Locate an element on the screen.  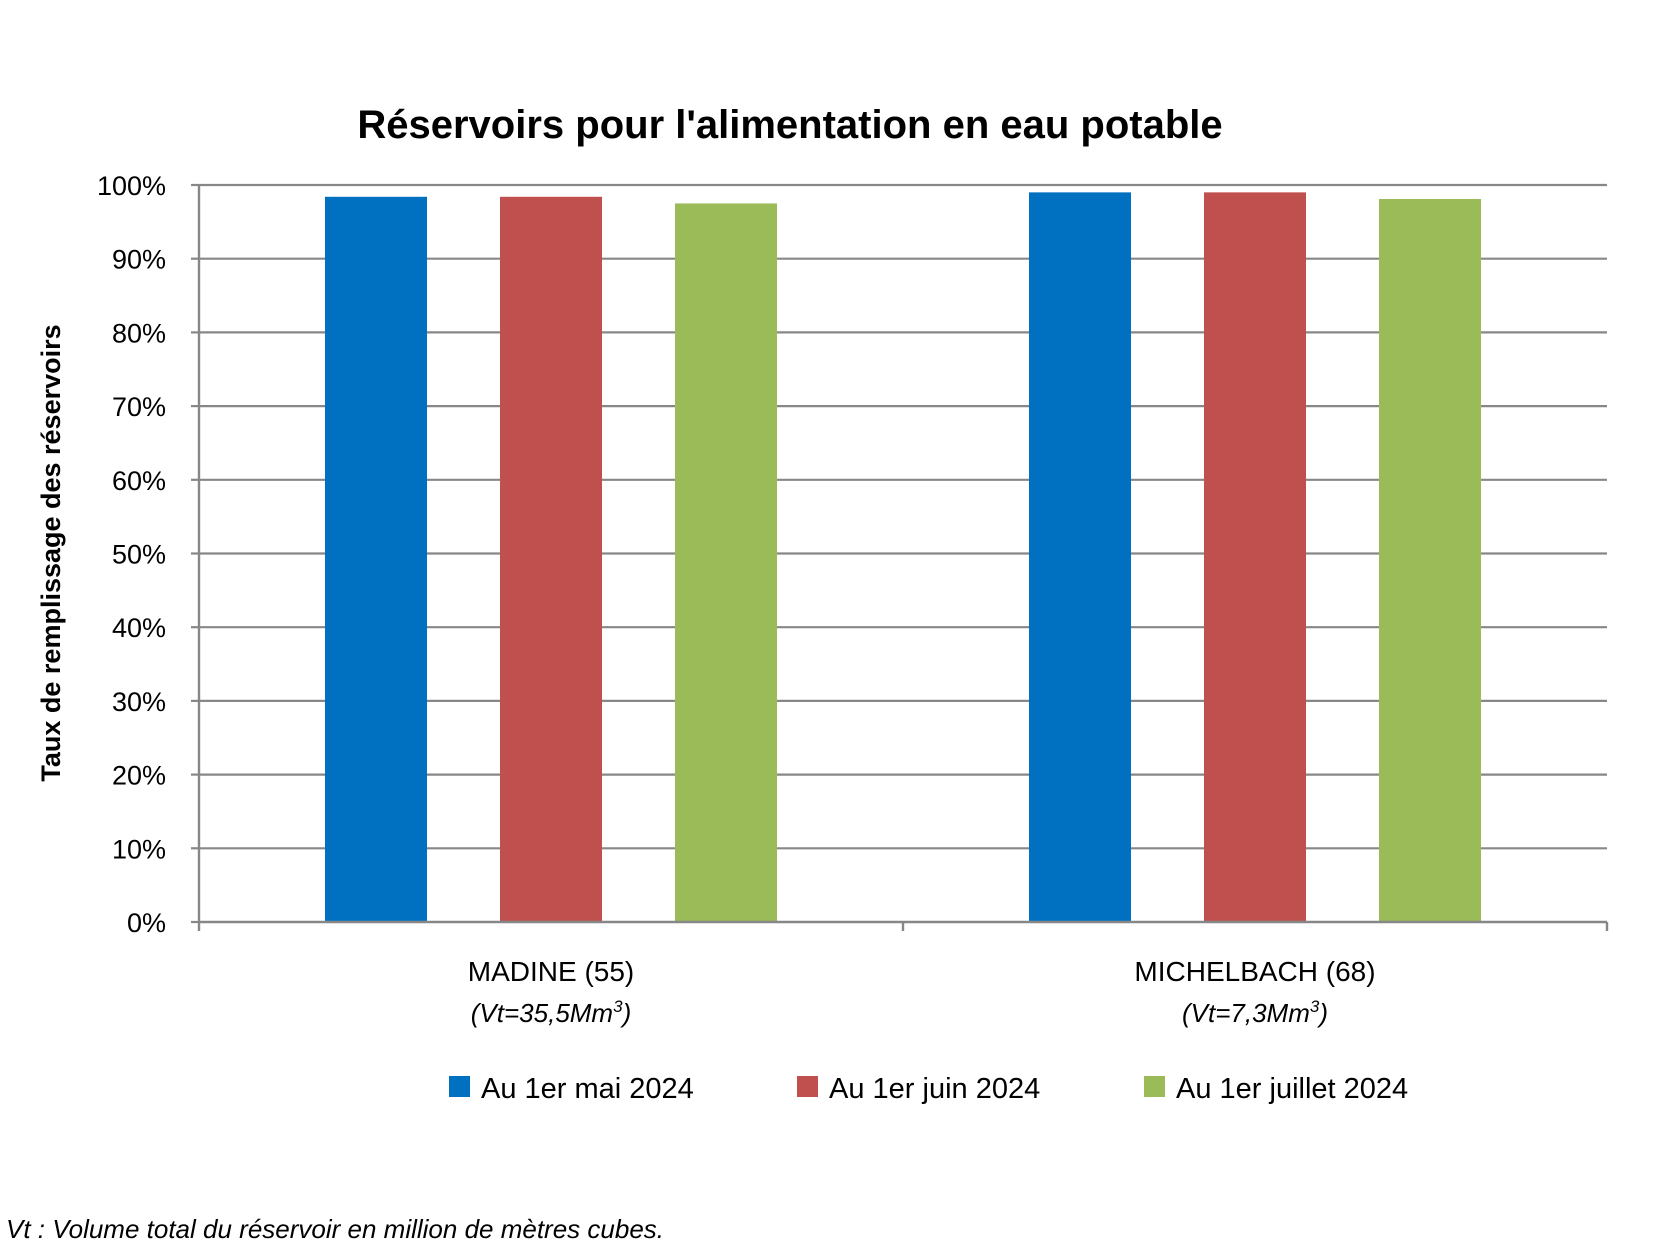
category-label: MADINE (55) is located at coordinates (551, 971).